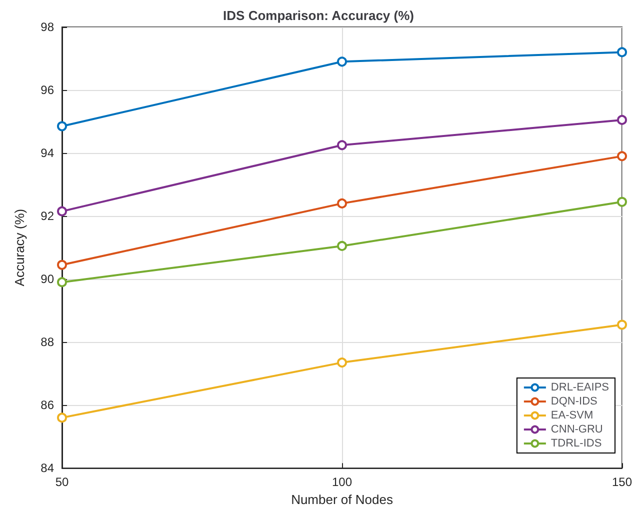  What do you see at coordinates (576, 444) in the screenshot?
I see `legend-label: TDRL-IDS` at bounding box center [576, 444].